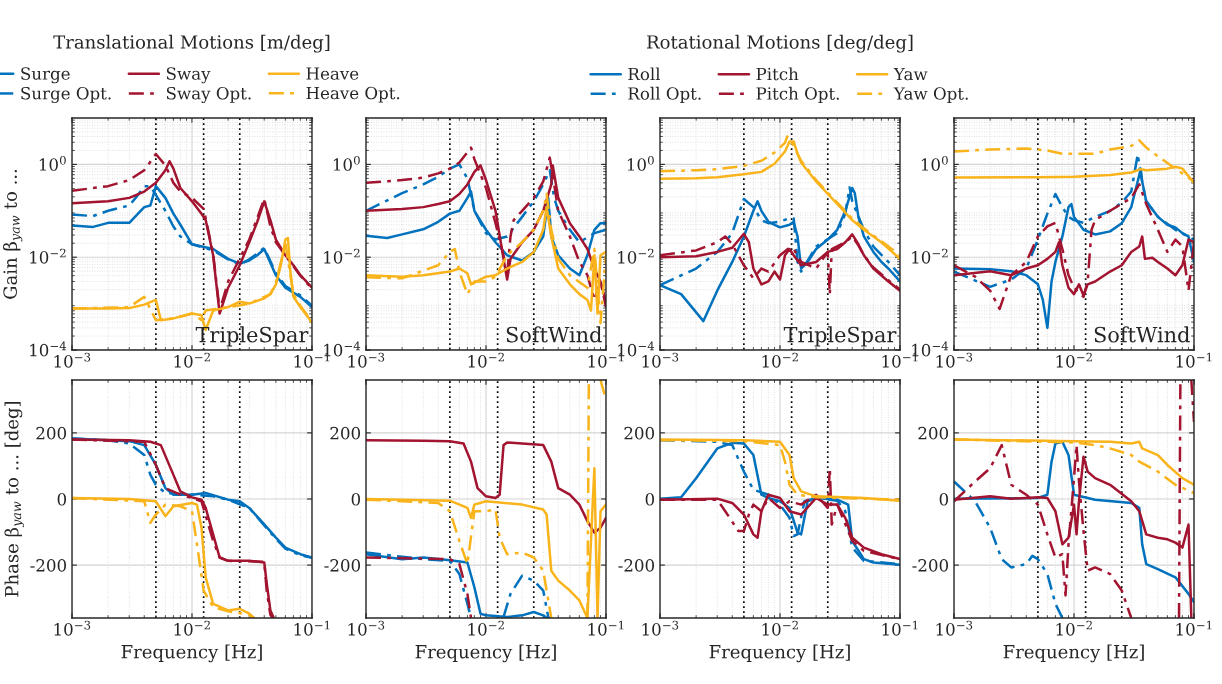  I want to click on legend-label: Roll Opt., so click(664, 94).